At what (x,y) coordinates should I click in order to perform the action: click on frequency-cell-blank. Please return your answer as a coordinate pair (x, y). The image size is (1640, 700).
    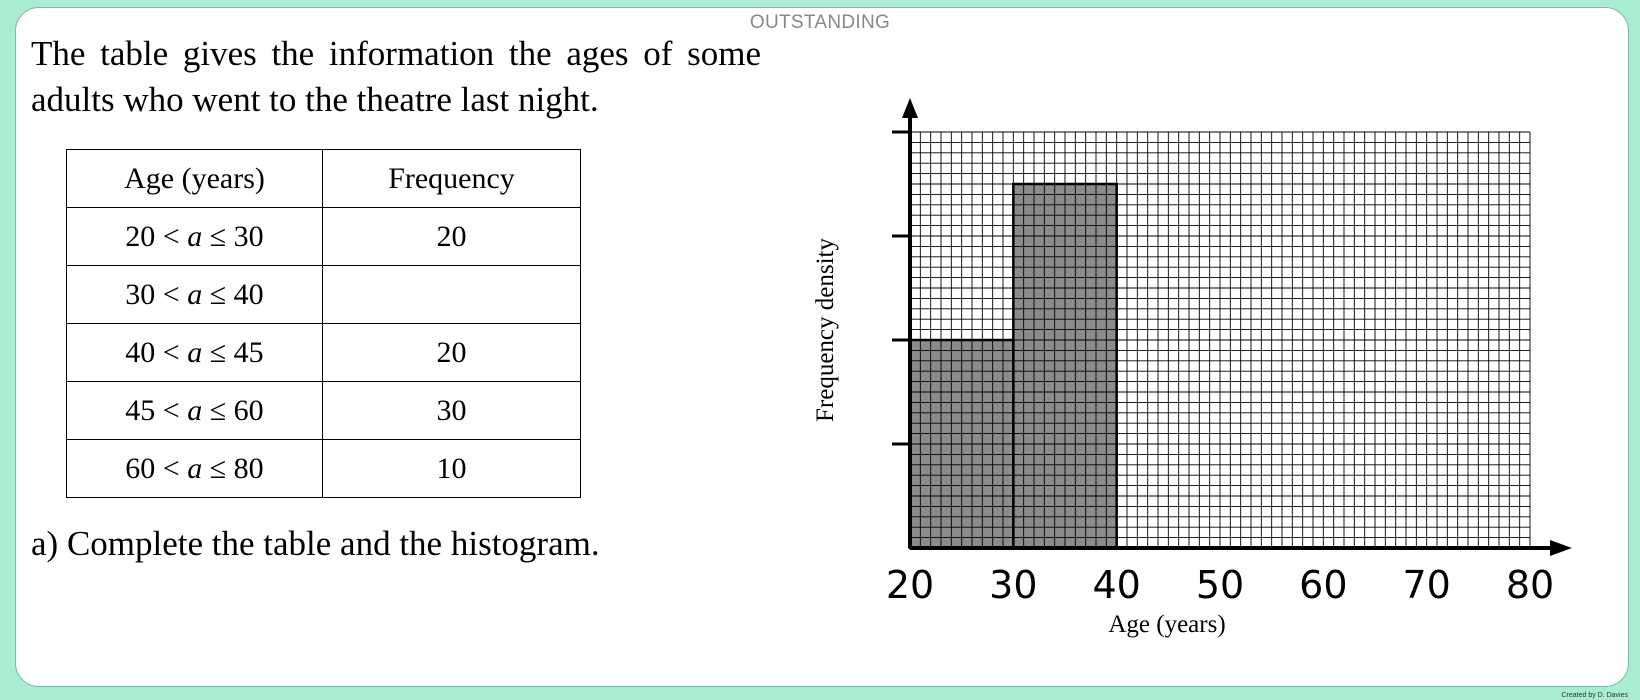
    Looking at the image, I should click on (451, 294).